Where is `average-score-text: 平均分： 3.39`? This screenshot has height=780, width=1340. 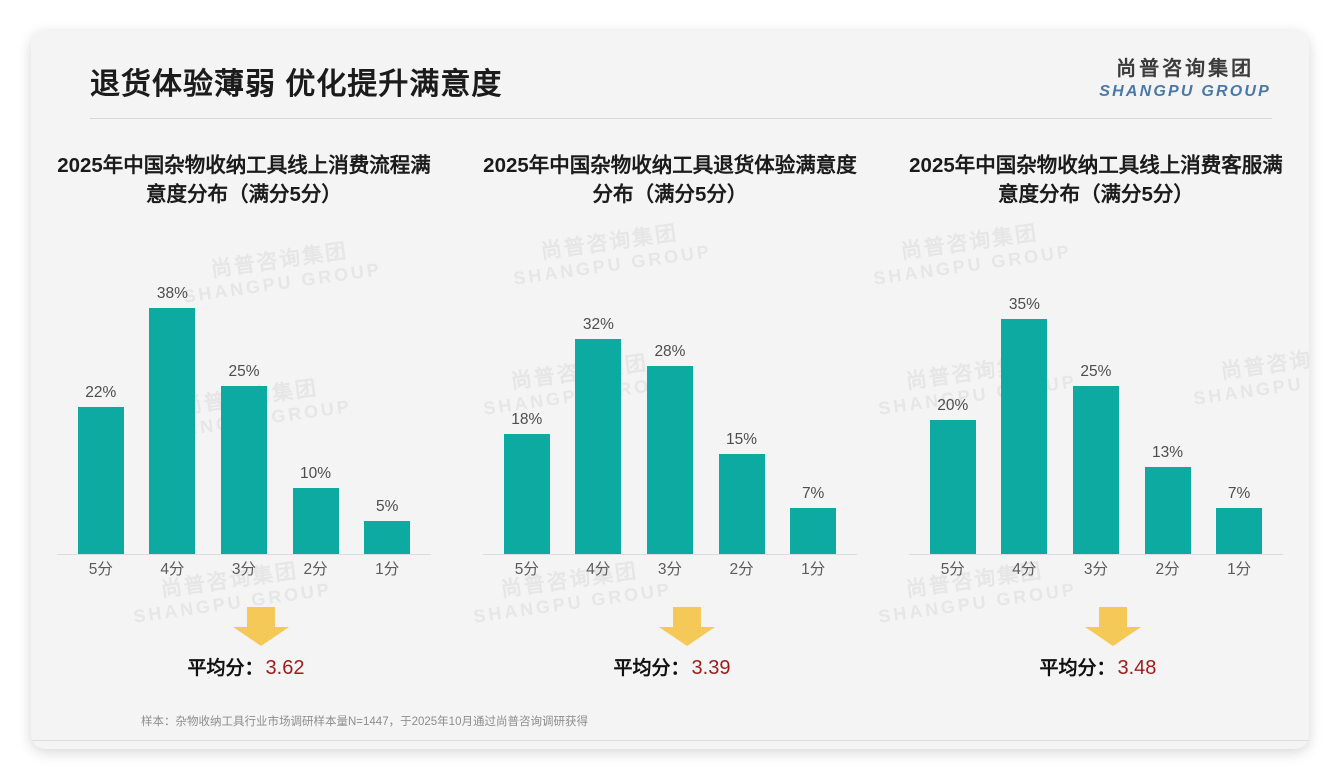 average-score-text: 平均分： 3.39 is located at coordinates (670, 666).